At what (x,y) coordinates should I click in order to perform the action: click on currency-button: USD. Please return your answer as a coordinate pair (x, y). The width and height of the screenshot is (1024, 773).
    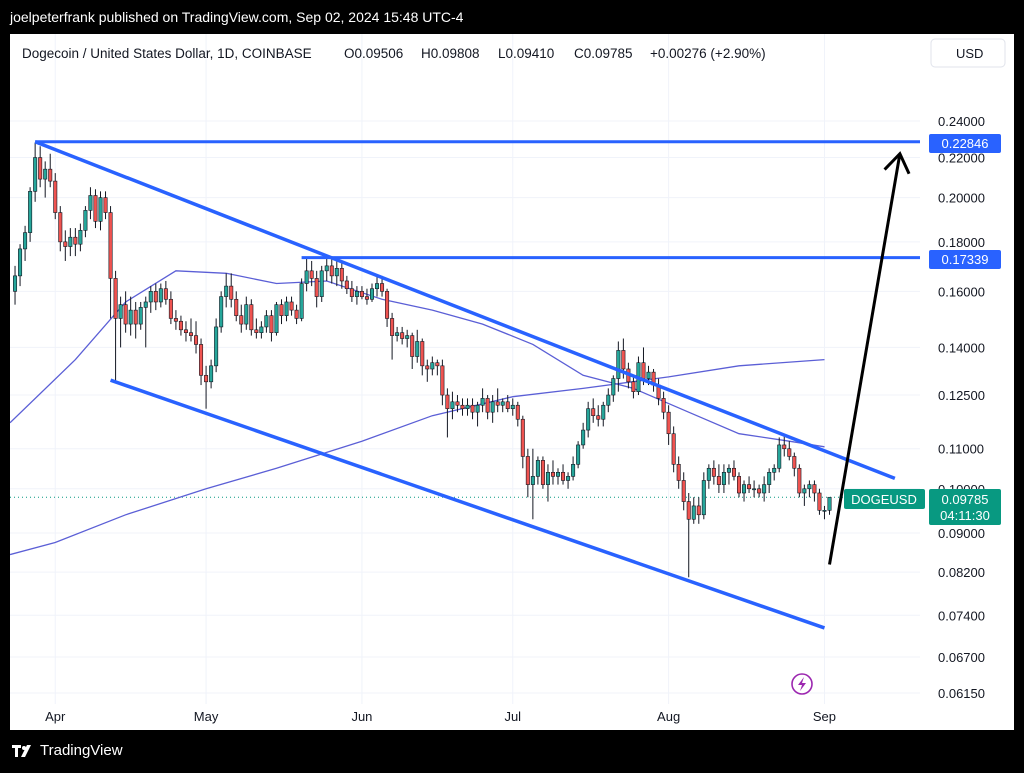
    Looking at the image, I should click on (968, 53).